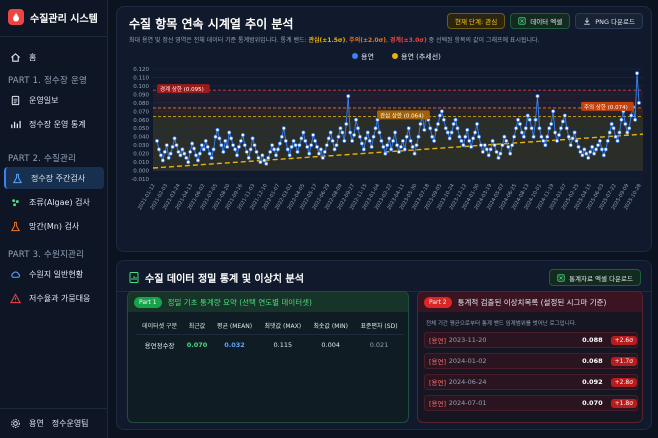  What do you see at coordinates (141, 172) in the screenshot?
I see `y-tick-label: 0.000` at bounding box center [141, 172].